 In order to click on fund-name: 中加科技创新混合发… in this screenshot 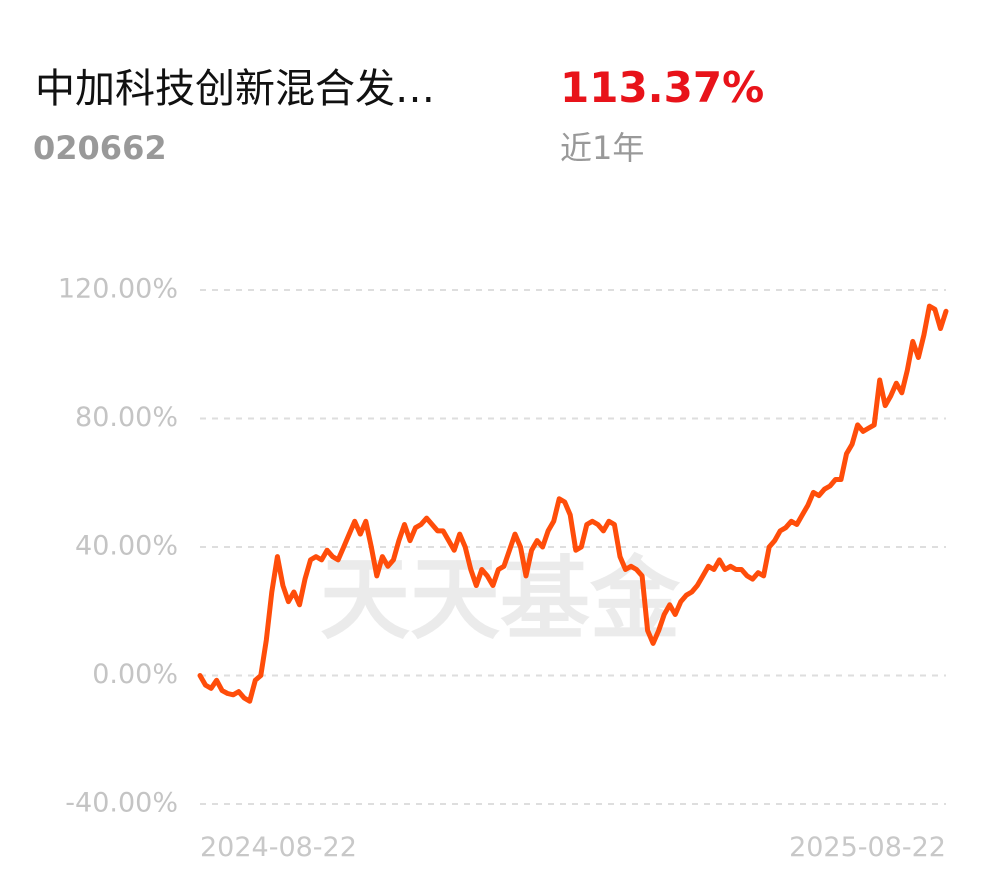, I will do `click(235, 89)`.